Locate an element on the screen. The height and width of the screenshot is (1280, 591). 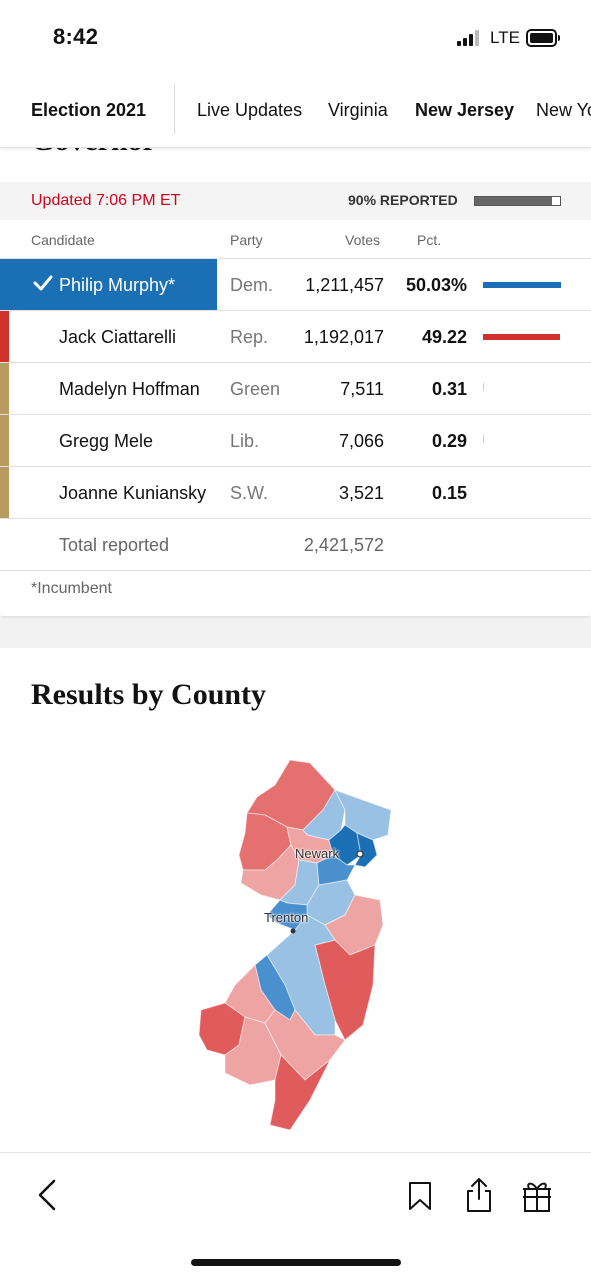
candidate-pct: 0.31 is located at coordinates (449, 389).